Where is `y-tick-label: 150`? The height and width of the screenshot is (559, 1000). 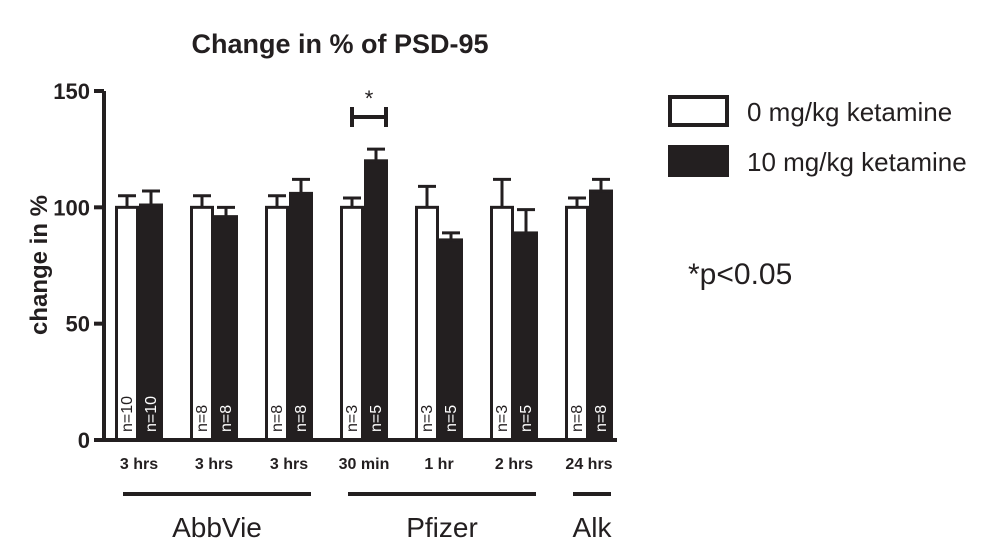
y-tick-label: 150 is located at coordinates (71, 91).